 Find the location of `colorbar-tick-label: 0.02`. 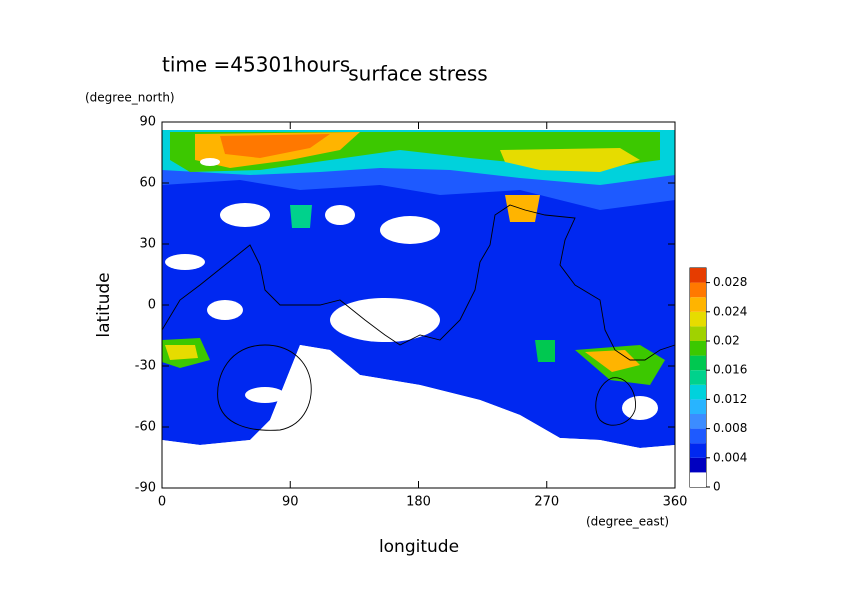

colorbar-tick-label: 0.02 is located at coordinates (726, 341).